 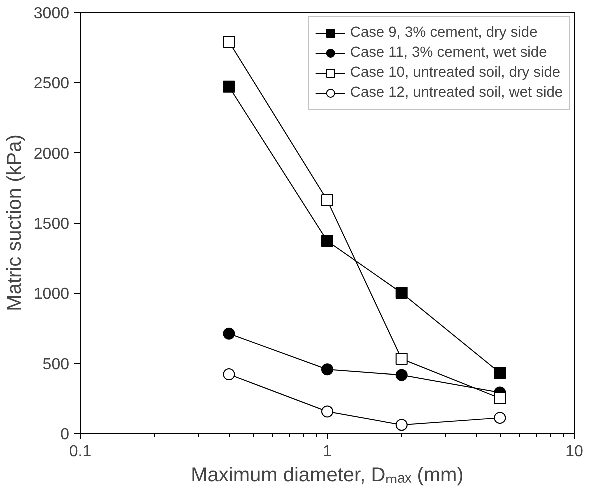 I want to click on legend-label: Case 10, untreated soil, dry side, so click(x=455, y=73).